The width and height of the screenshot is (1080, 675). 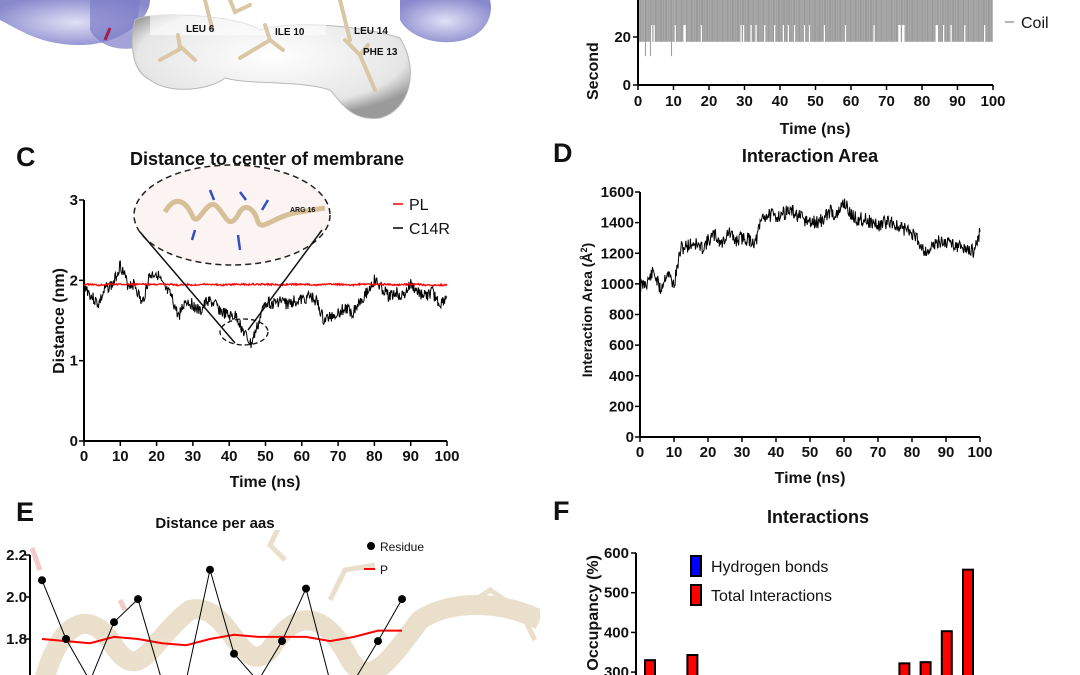 What do you see at coordinates (810, 478) in the screenshot?
I see `panel-d-xlabel: Time (ns)` at bounding box center [810, 478].